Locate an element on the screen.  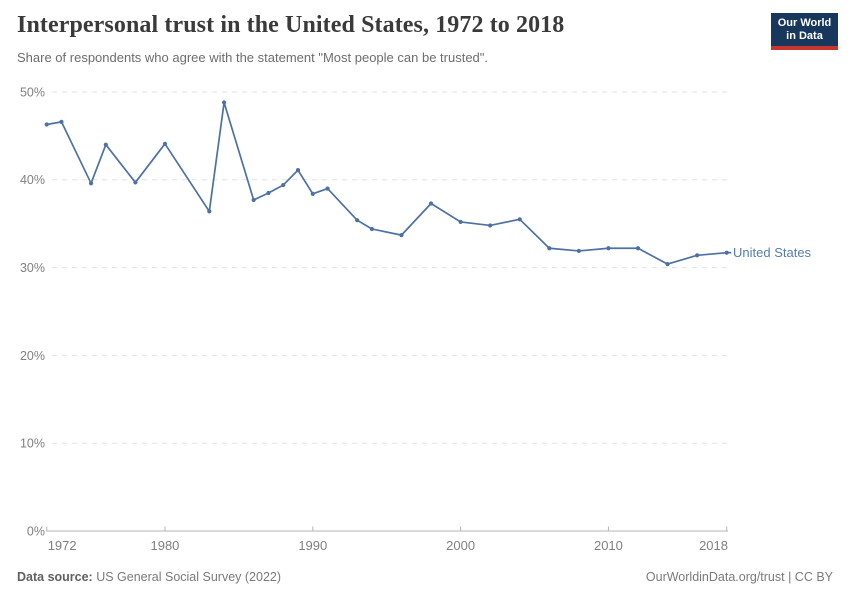
data-point-2004 is located at coordinates (519, 219).